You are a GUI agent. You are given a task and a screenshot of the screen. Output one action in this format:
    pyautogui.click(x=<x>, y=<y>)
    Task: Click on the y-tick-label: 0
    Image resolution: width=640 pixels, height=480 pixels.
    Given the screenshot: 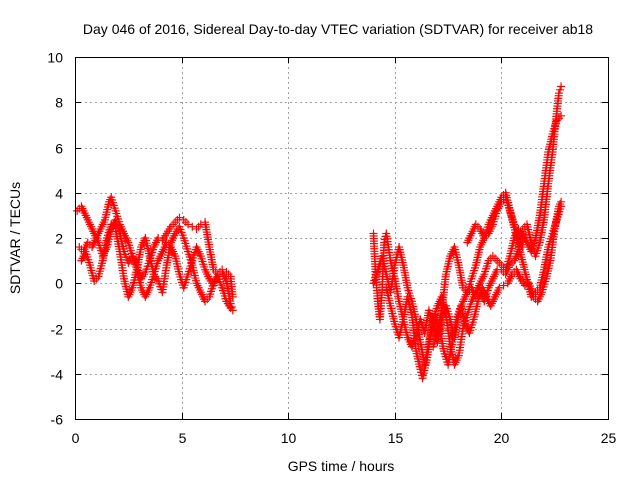 What is the action you would take?
    pyautogui.click(x=59, y=284)
    